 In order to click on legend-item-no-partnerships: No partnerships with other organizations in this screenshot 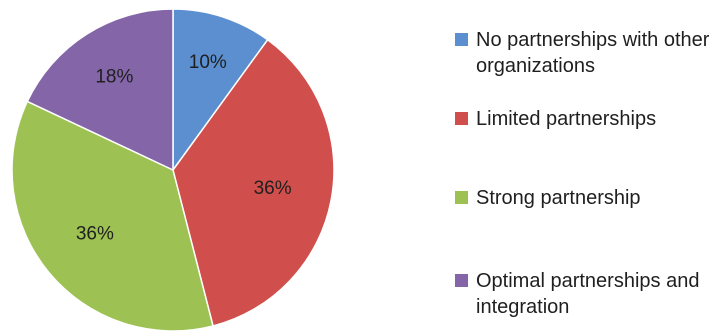, I will do `click(582, 53)`.